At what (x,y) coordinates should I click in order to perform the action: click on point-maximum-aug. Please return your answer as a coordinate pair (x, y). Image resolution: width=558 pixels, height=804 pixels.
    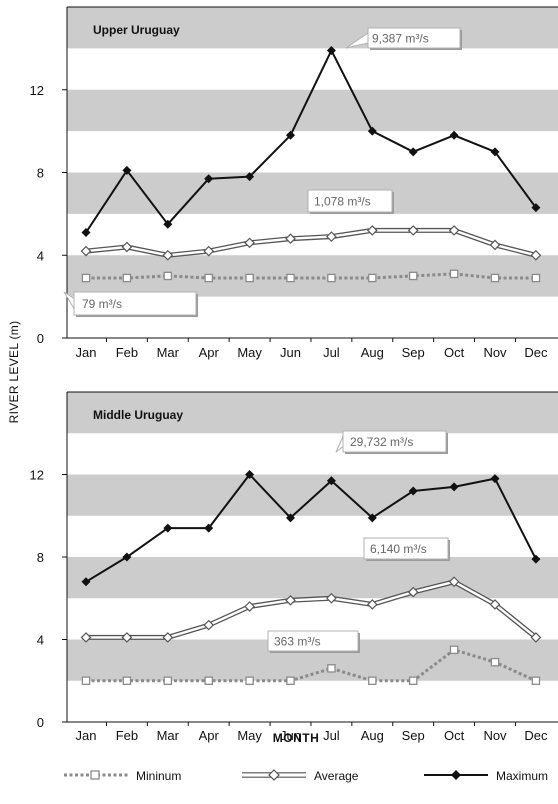
    Looking at the image, I should click on (372, 518).